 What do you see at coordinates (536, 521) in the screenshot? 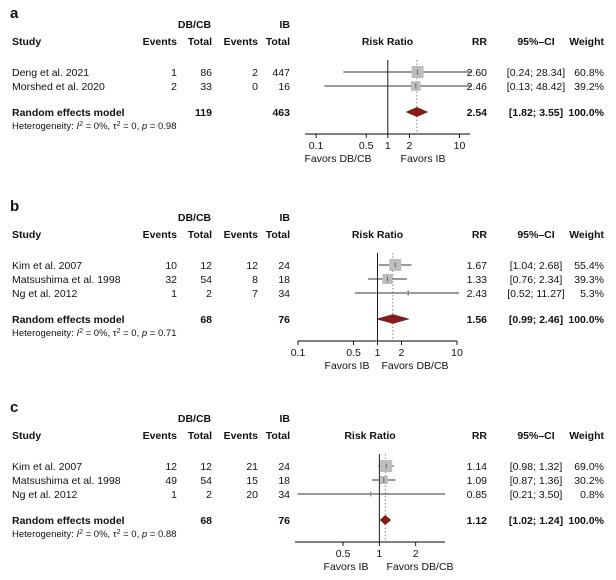
I see `pooled-ci: [1.02; 1.24]` at bounding box center [536, 521].